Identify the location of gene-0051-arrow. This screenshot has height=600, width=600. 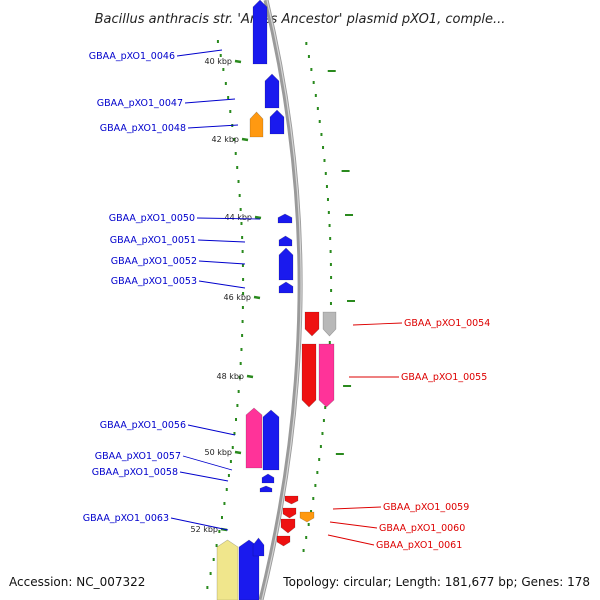
(285, 241).